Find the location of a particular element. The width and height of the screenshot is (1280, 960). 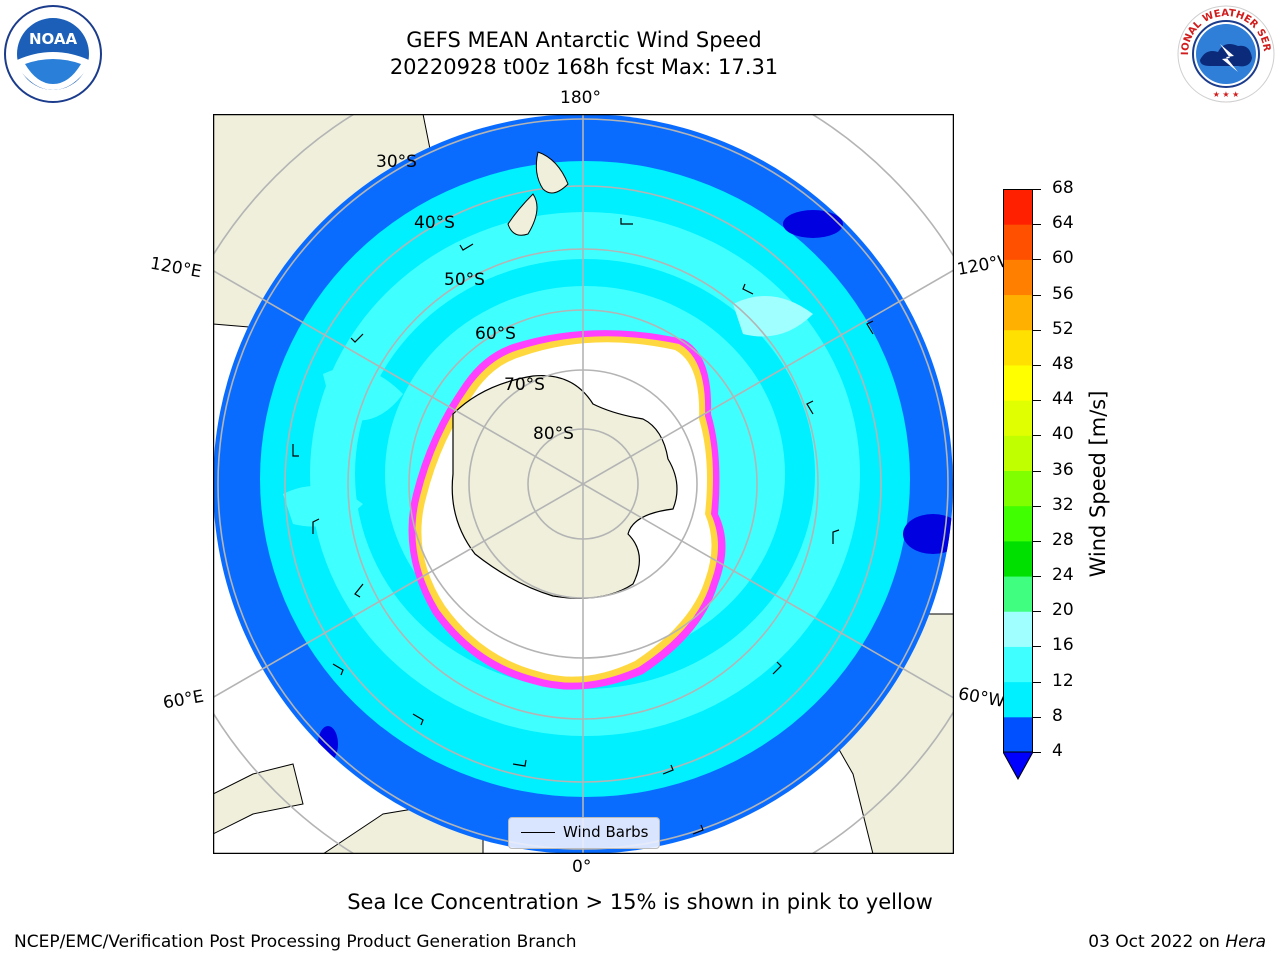

lat-label-80s: 80°S is located at coordinates (553, 434).